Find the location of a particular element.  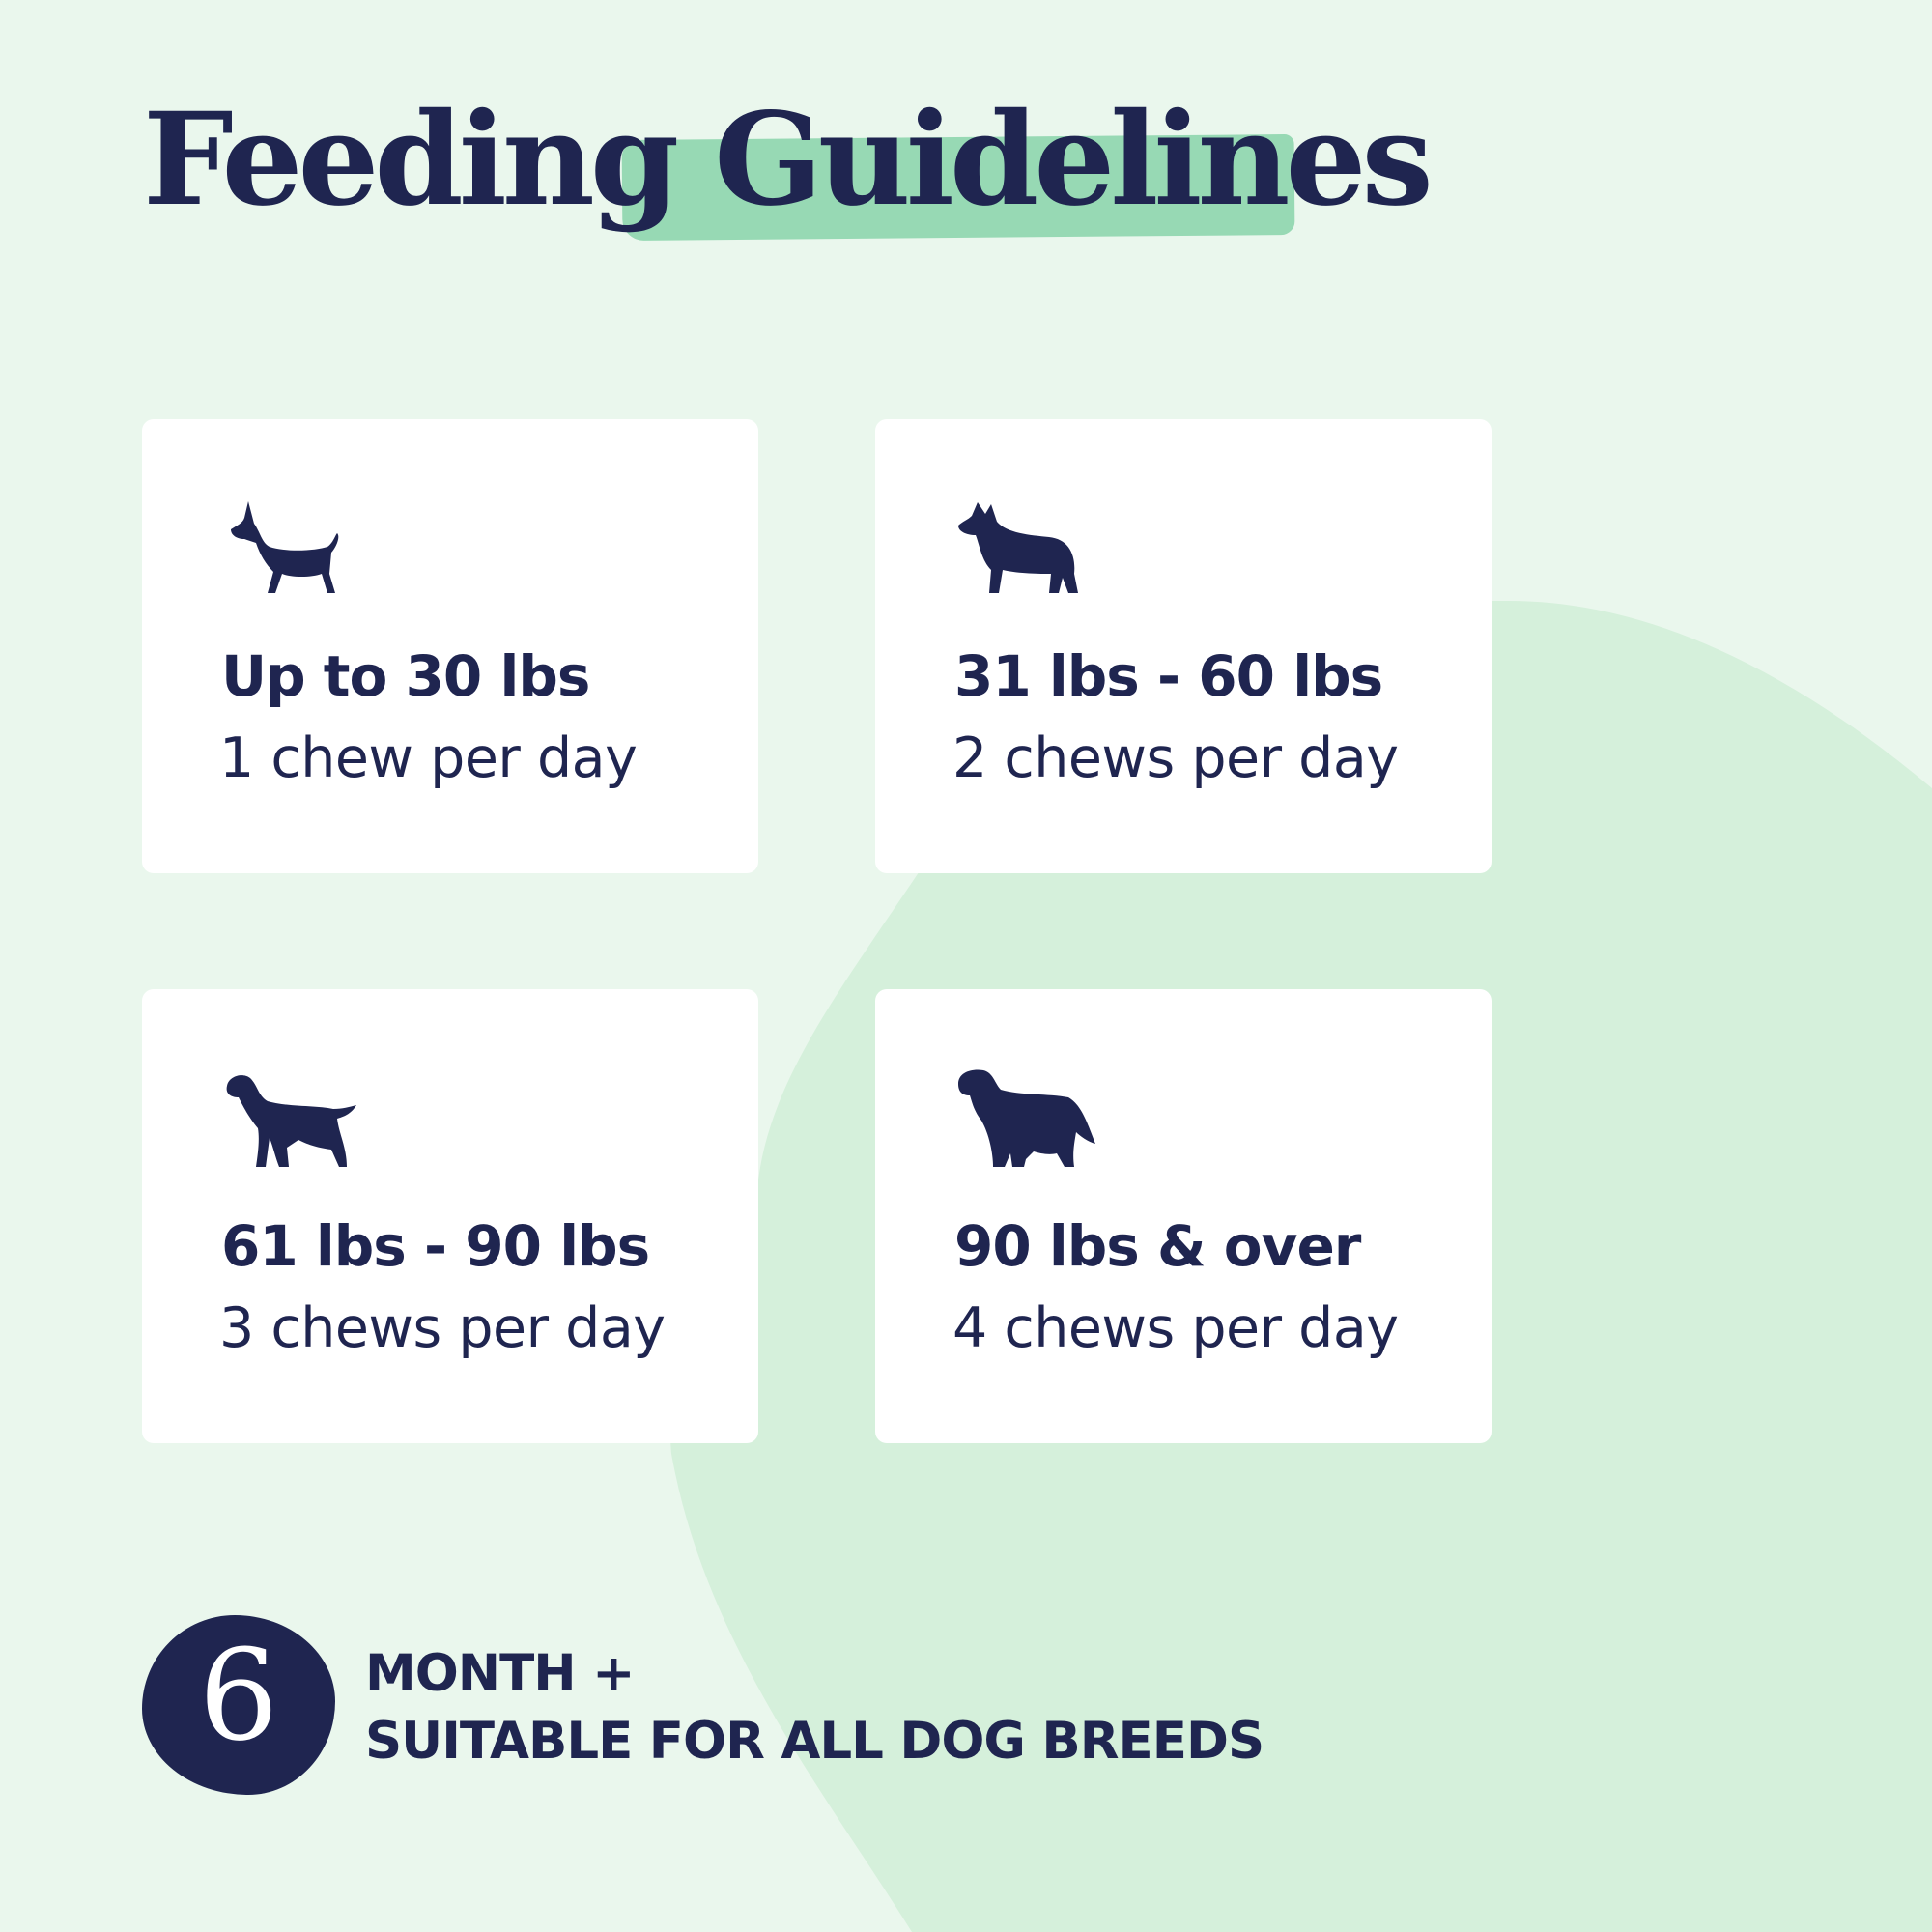

page-title: Feeding Guidelines is located at coordinates (788, 160).